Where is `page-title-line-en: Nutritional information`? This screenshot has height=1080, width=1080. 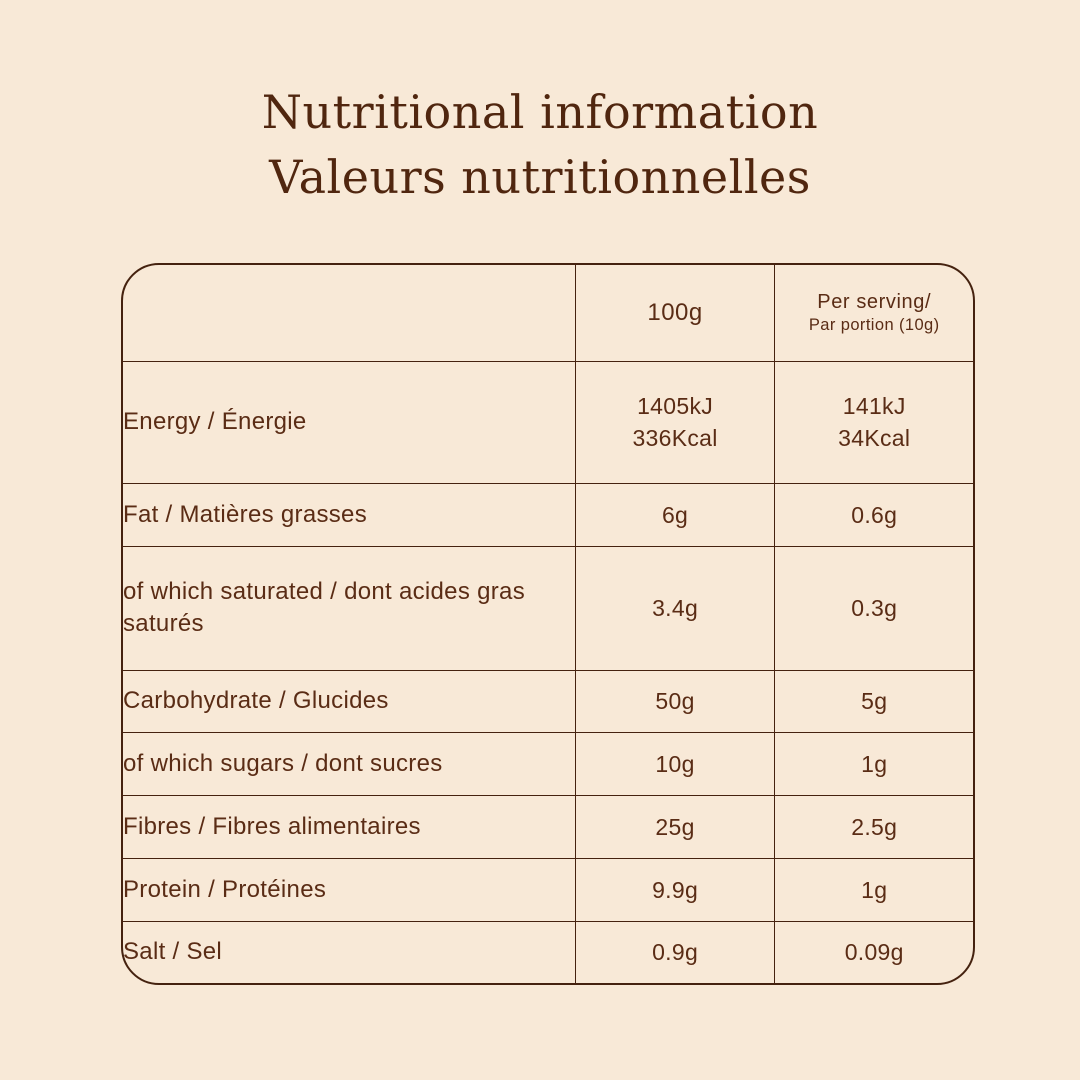 page-title-line-en: Nutritional information is located at coordinates (540, 112).